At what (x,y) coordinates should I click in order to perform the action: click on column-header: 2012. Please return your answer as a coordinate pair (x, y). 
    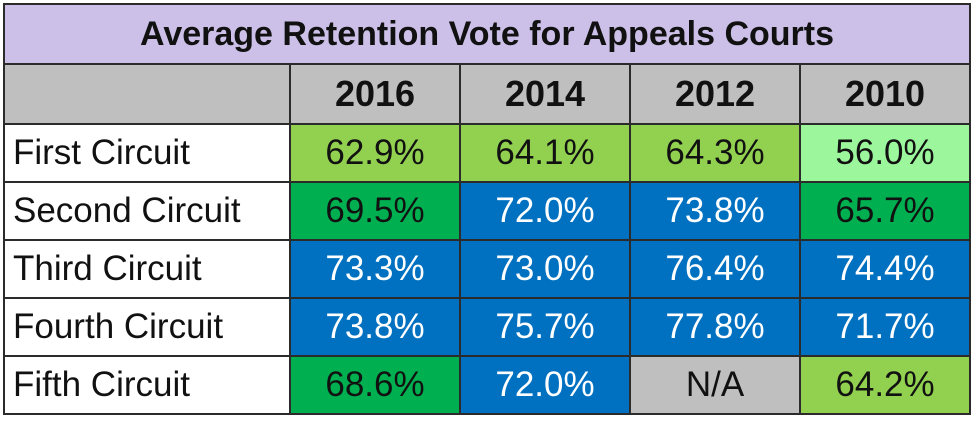
    Looking at the image, I should click on (715, 94).